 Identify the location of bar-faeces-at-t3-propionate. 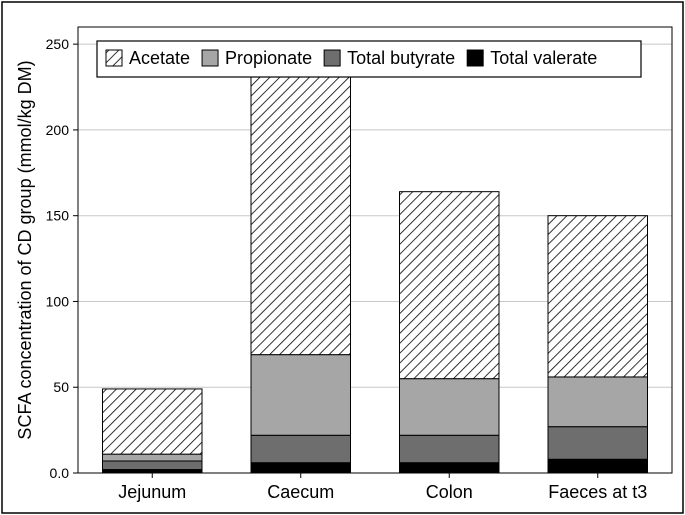
(597, 402).